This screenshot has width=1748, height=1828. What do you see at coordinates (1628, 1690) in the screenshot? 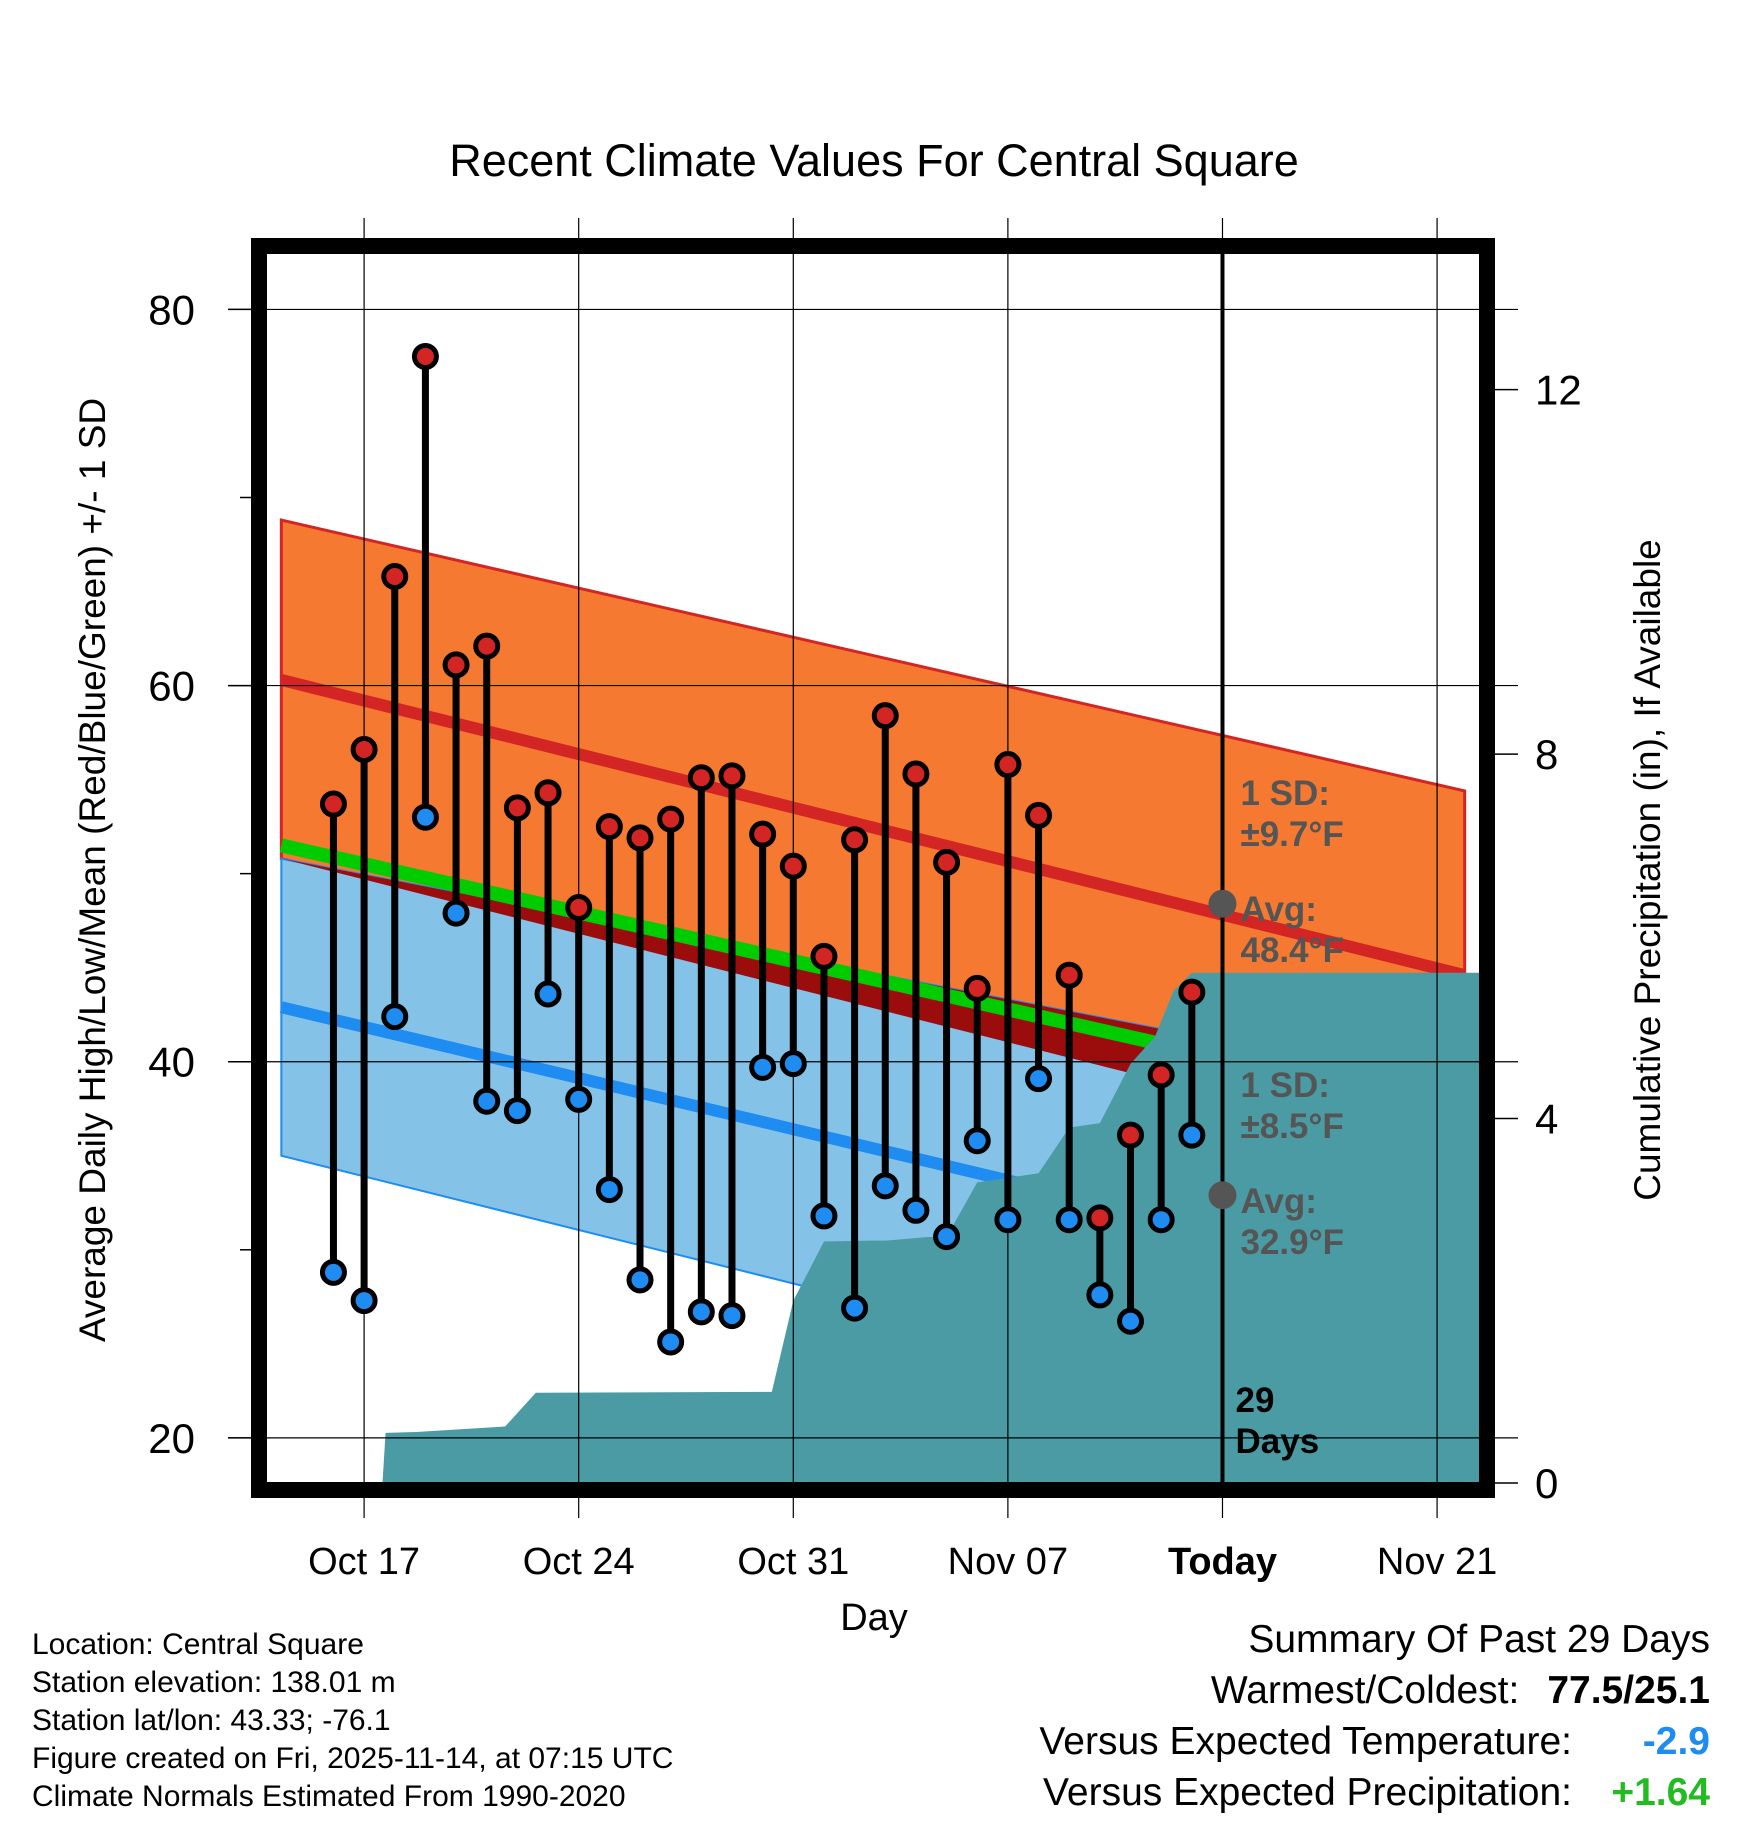
I see `warmest-value: 77.5/25.1` at bounding box center [1628, 1690].